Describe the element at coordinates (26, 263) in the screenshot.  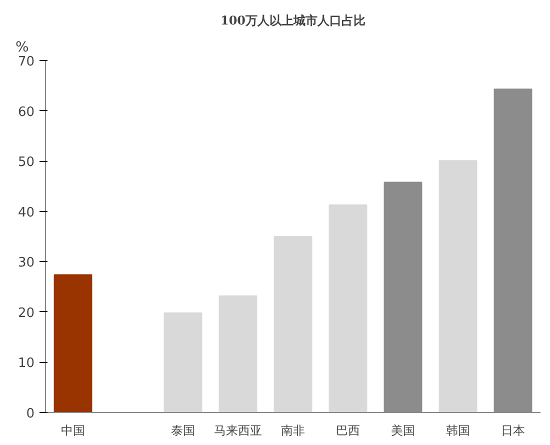
I see `y-tick-label: 30` at that location.